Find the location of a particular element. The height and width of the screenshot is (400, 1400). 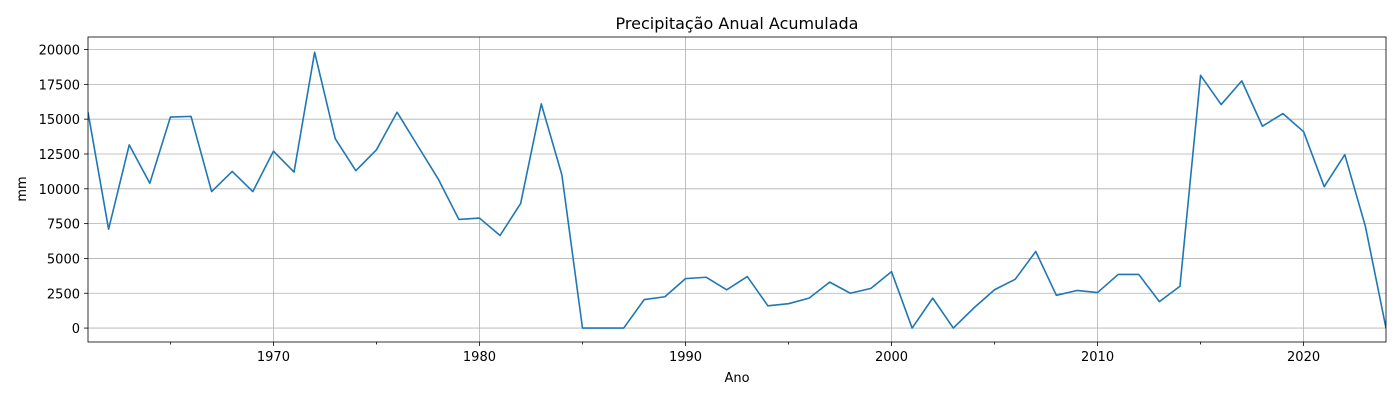

x-axis-title: Ano is located at coordinates (736, 378).